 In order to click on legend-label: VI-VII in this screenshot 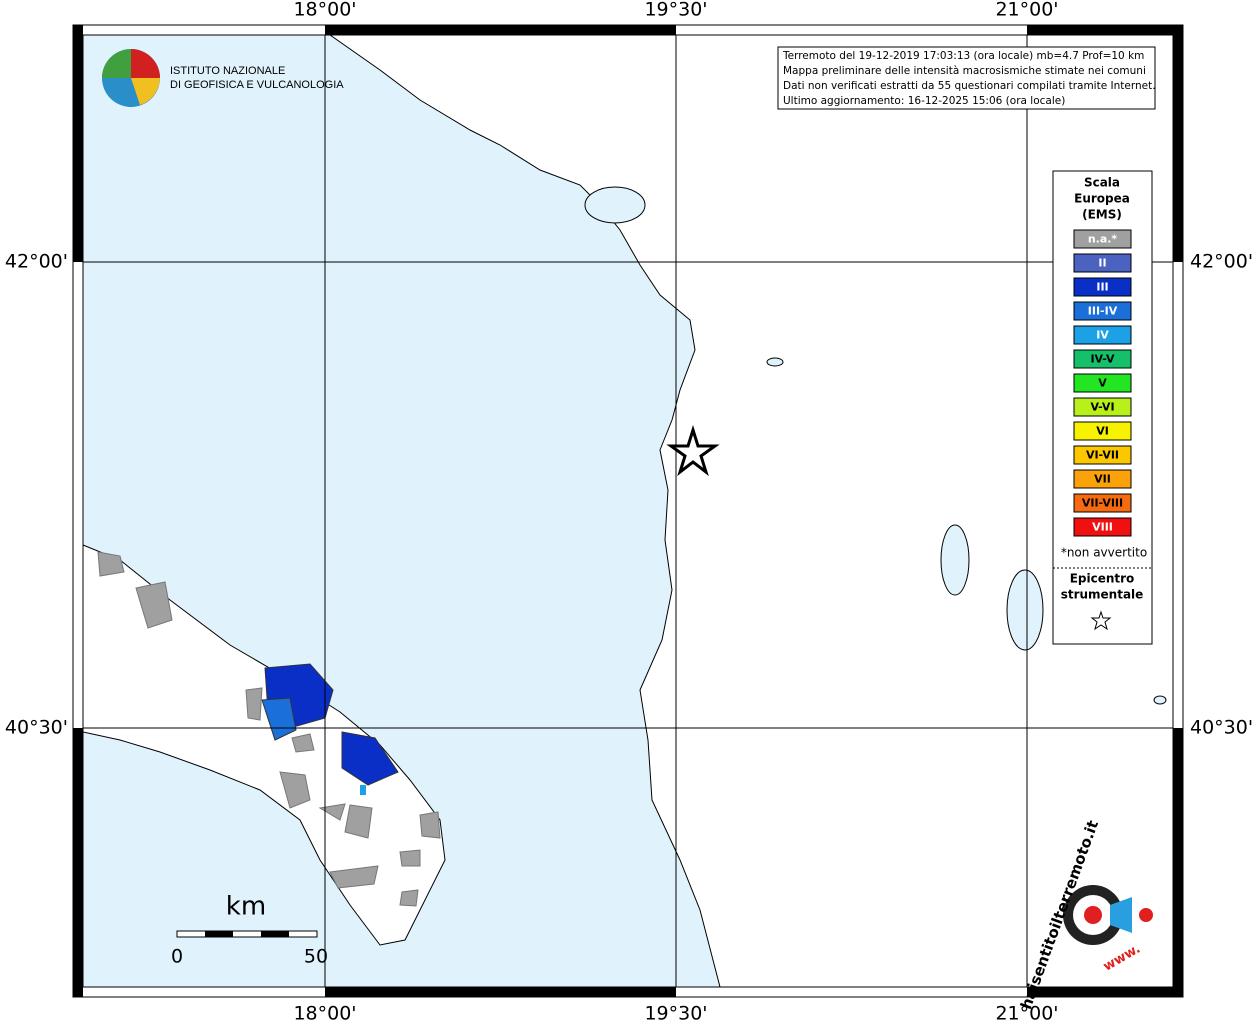, I will do `click(1102, 455)`.